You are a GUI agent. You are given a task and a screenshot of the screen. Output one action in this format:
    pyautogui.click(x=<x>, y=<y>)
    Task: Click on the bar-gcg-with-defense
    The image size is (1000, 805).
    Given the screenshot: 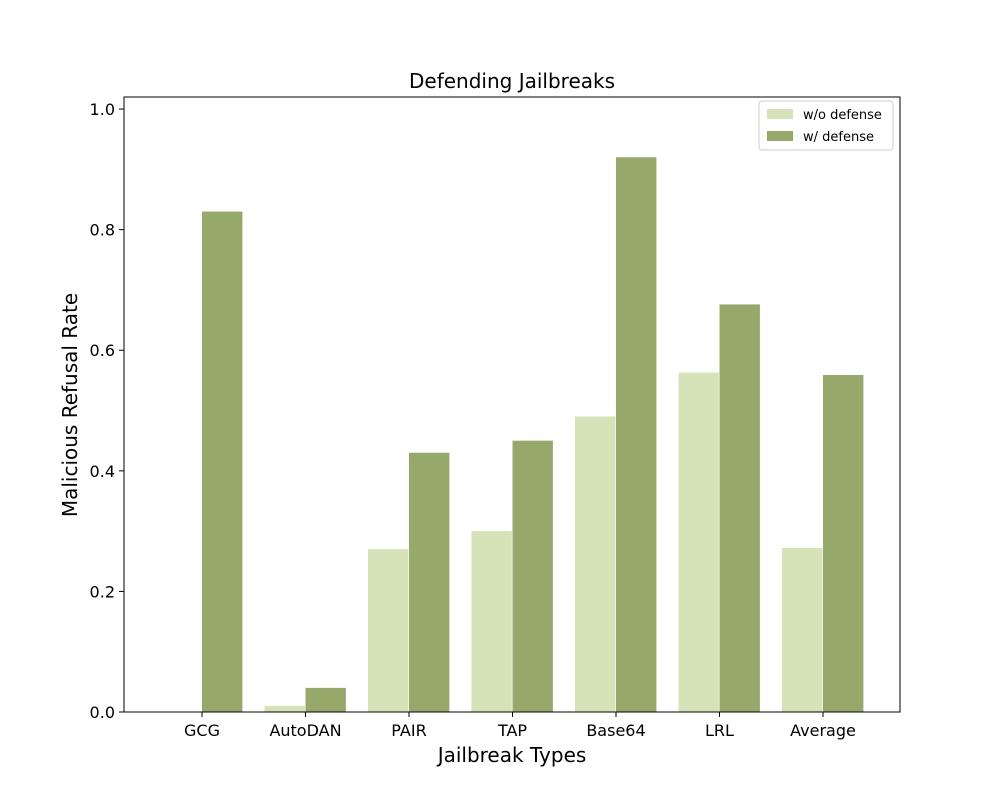 What is the action you would take?
    pyautogui.click(x=222, y=461)
    